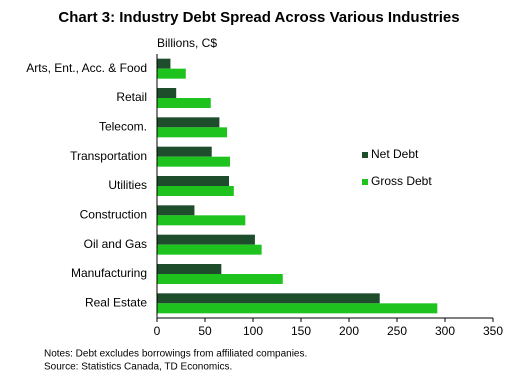 The width and height of the screenshot is (518, 386). Describe the element at coordinates (116, 303) in the screenshot. I see `y-tick-label: Real Estate` at that location.